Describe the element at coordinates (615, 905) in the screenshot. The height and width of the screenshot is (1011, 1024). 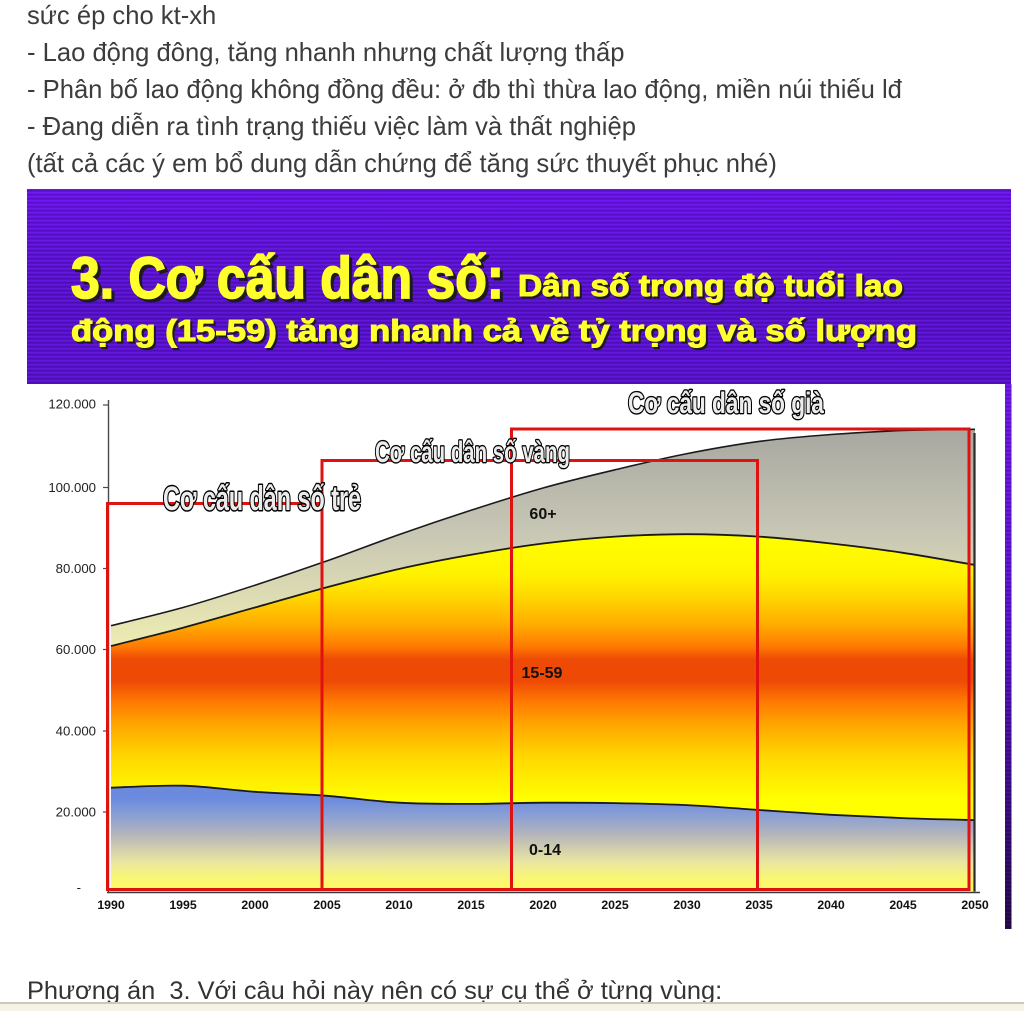
I see `svg-text: 2025` at that location.